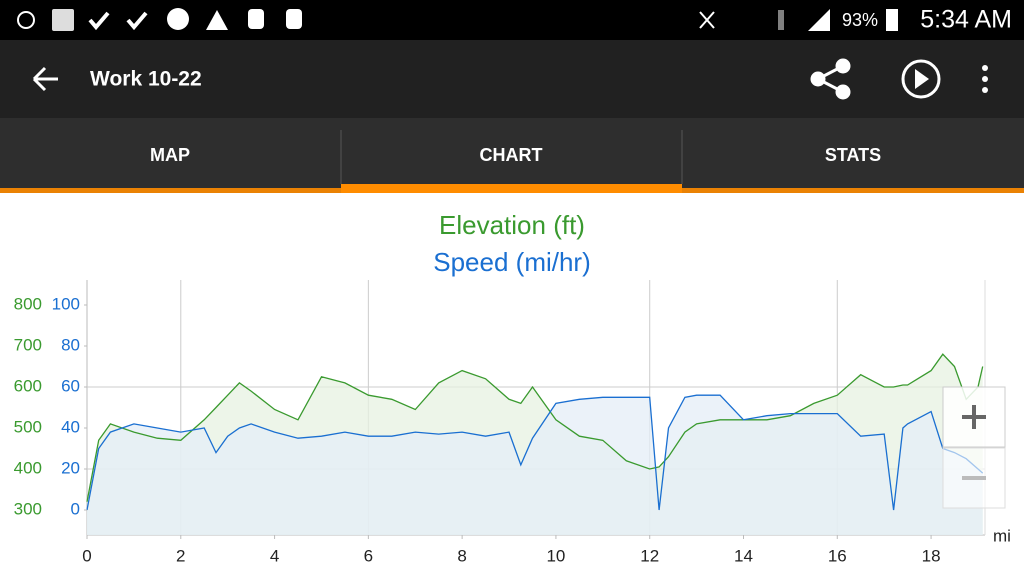 This screenshot has width=1024, height=581. Describe the element at coordinates (743, 555) in the screenshot. I see `x-tick-label: 14` at that location.